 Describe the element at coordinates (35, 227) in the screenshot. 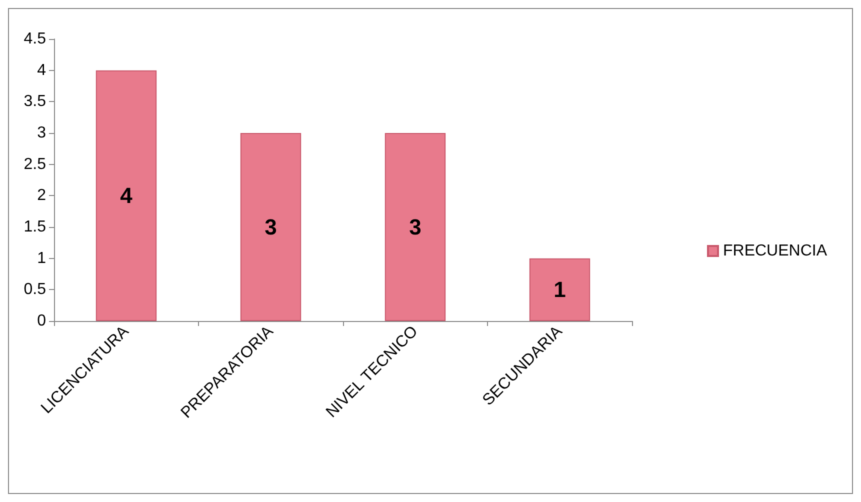

I see `y-tick-label: 1.5` at that location.